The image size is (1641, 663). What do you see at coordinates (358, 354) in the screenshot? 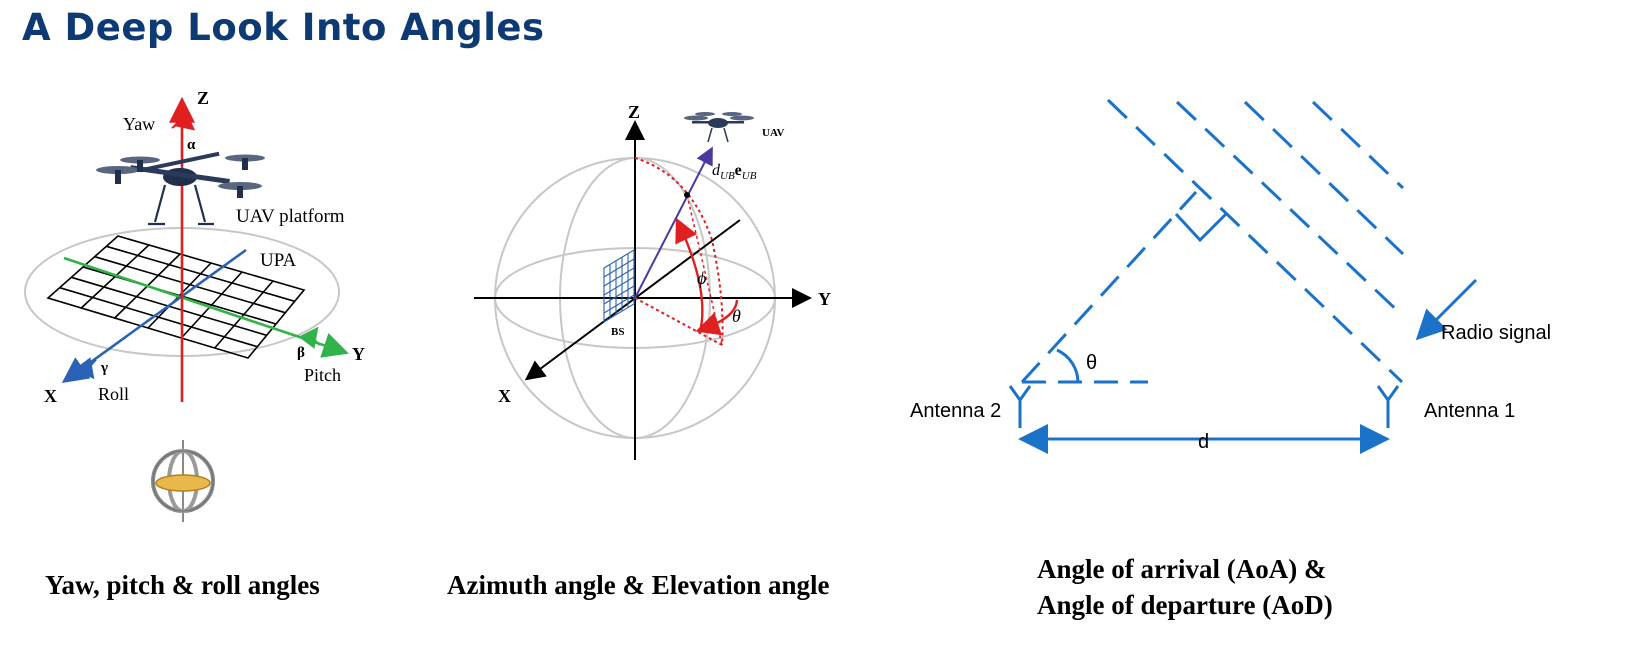
I see `label-y-axis: Y` at bounding box center [358, 354].